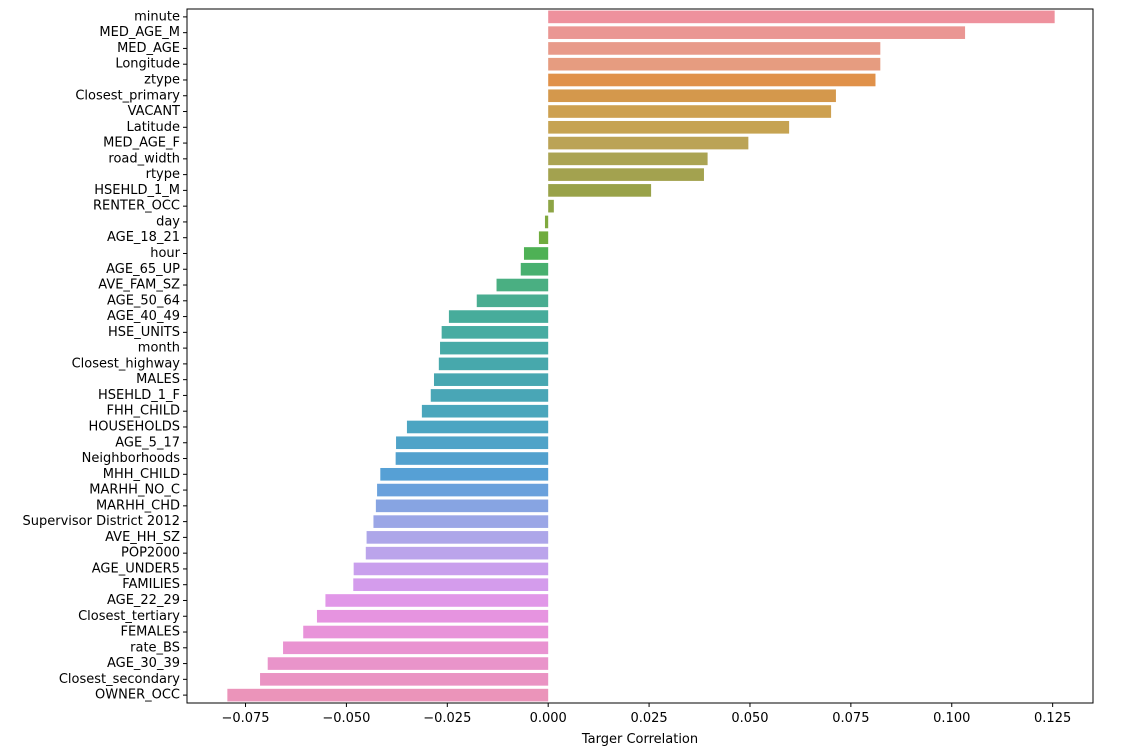 The width and height of the screenshot is (1127, 756). I want to click on y-tick-label: ztype, so click(162, 79).